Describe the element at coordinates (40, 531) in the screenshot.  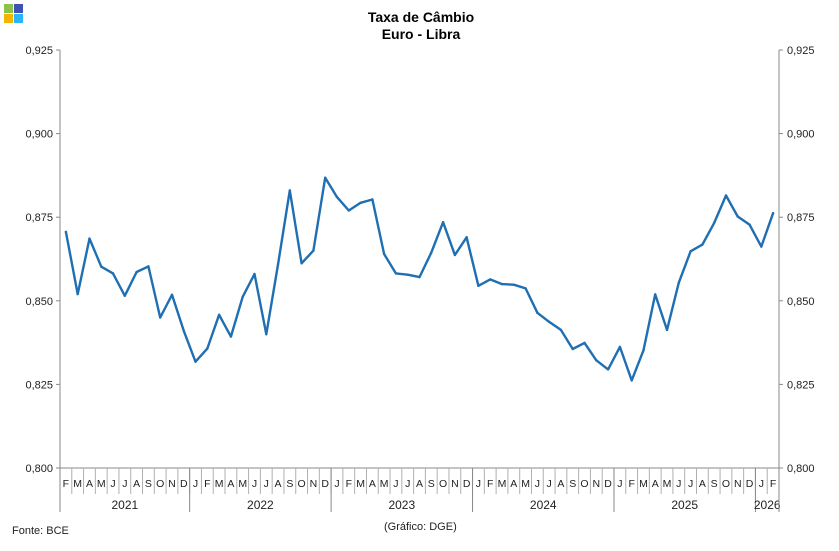
I see `source-note: Fonte: BCE` at that location.